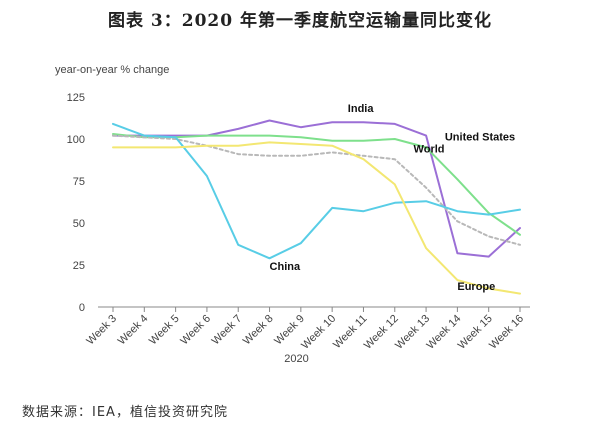 The height and width of the screenshot is (426, 600). Describe the element at coordinates (76, 98) in the screenshot. I see `y-tick-label: 125` at that location.